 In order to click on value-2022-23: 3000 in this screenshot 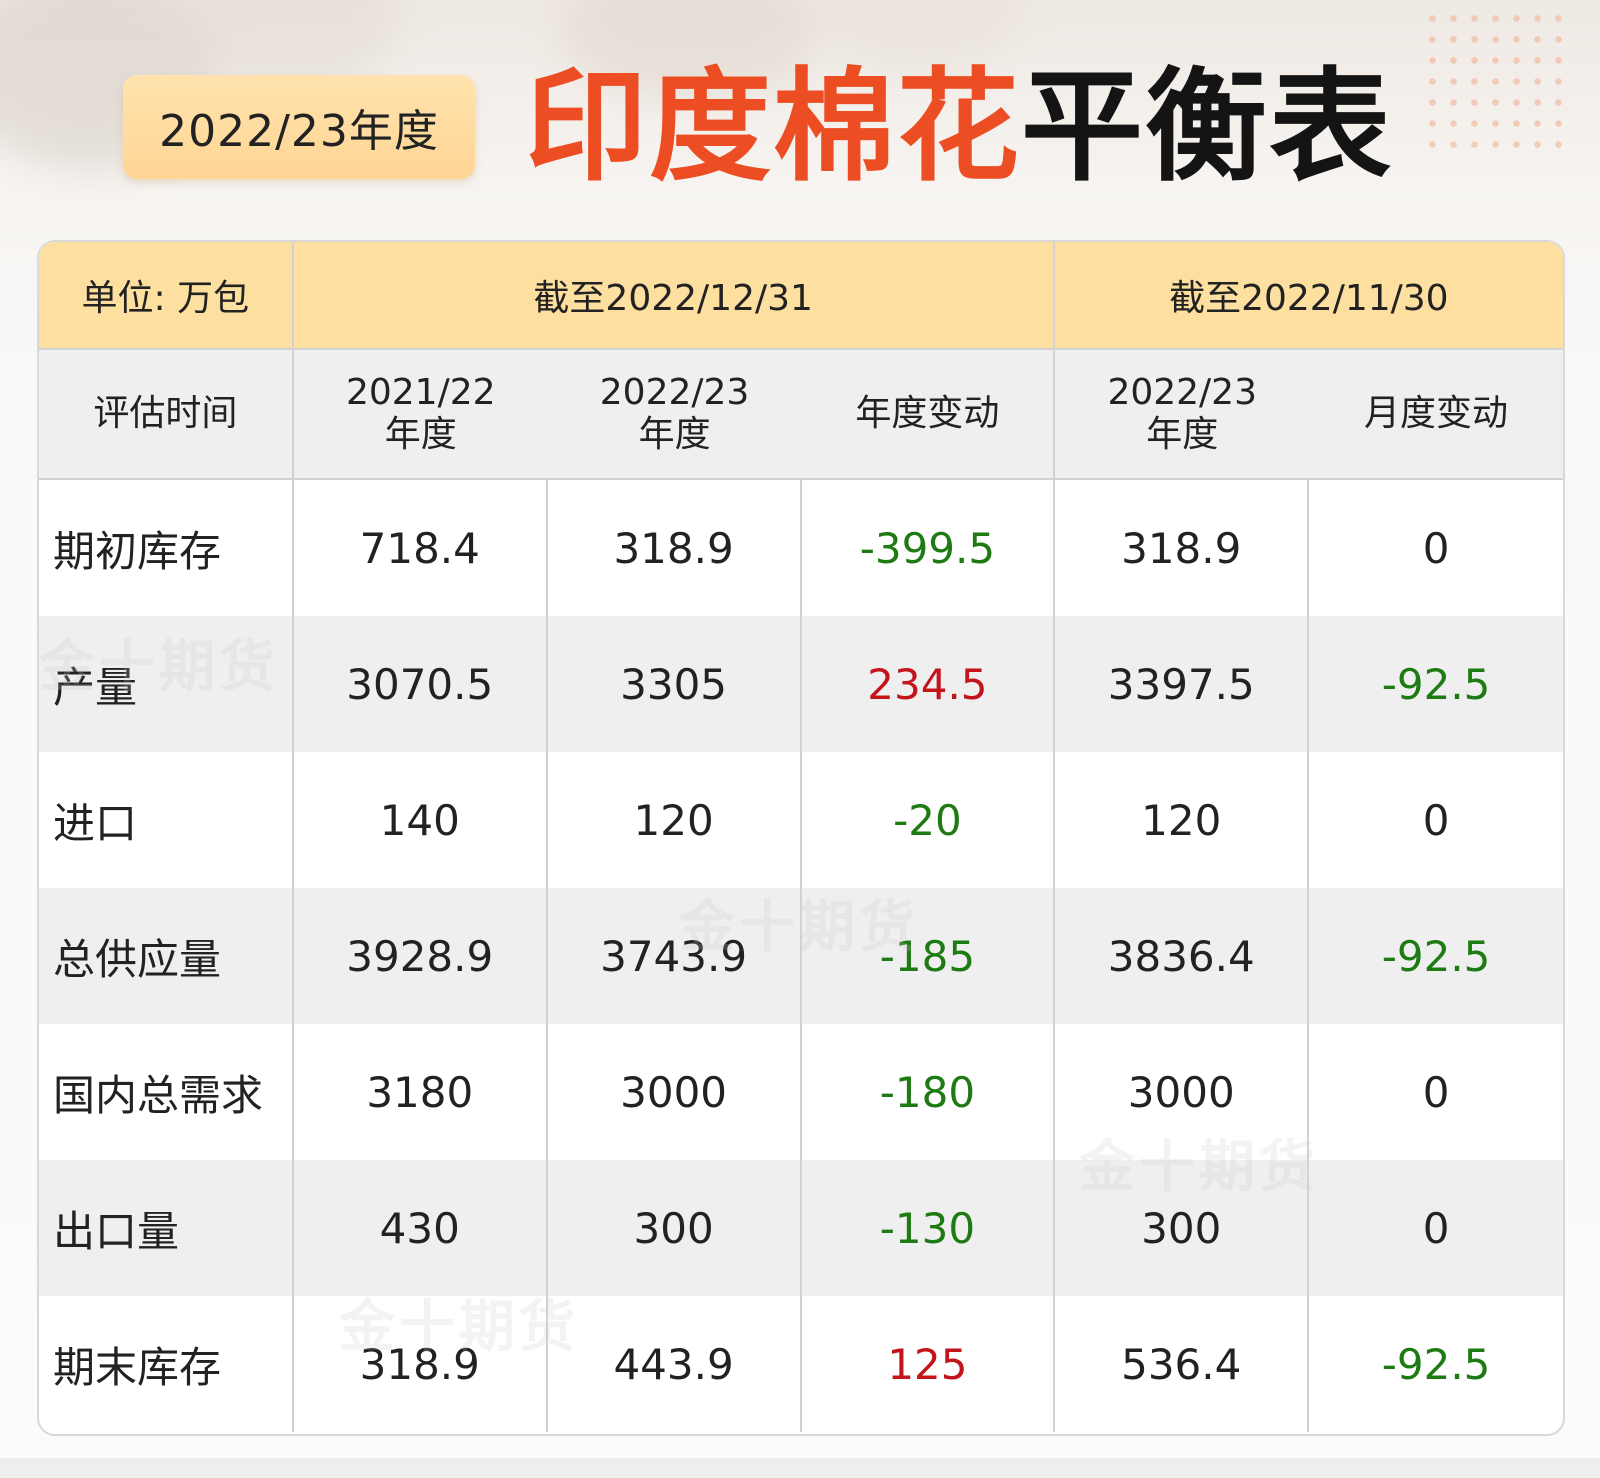, I will do `click(675, 1092)`.